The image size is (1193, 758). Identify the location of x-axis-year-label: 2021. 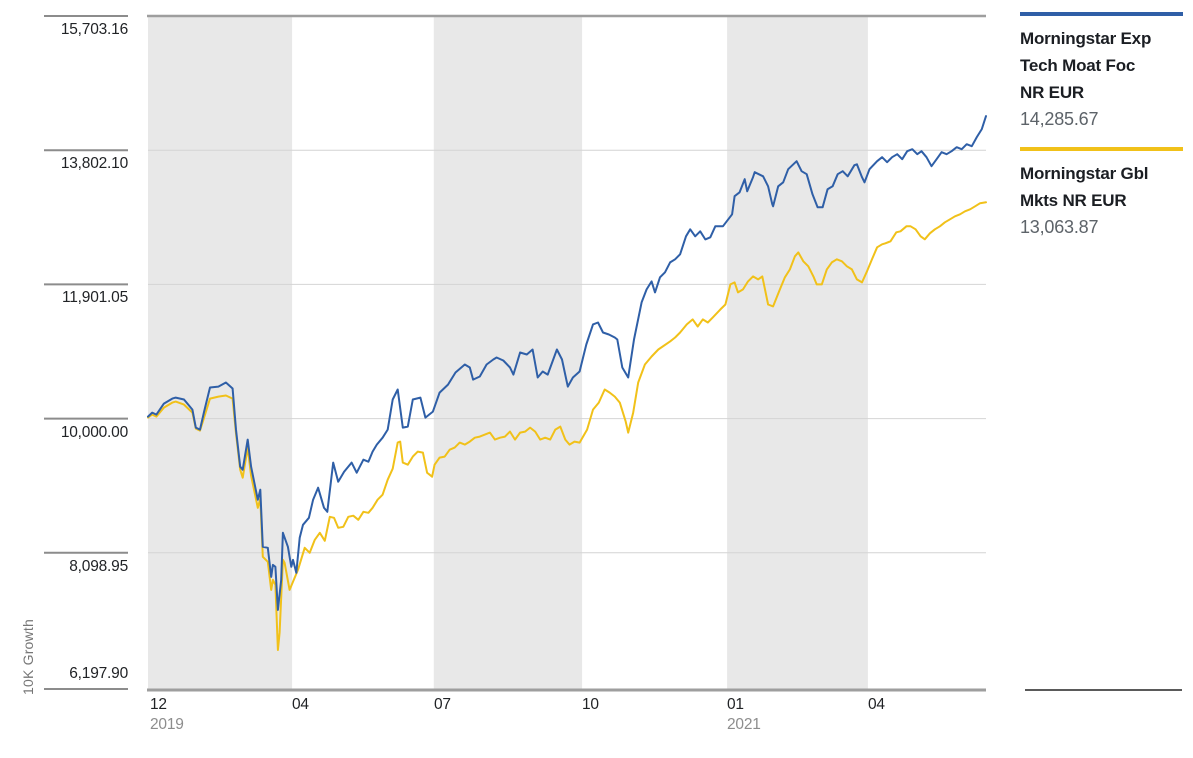
(744, 724).